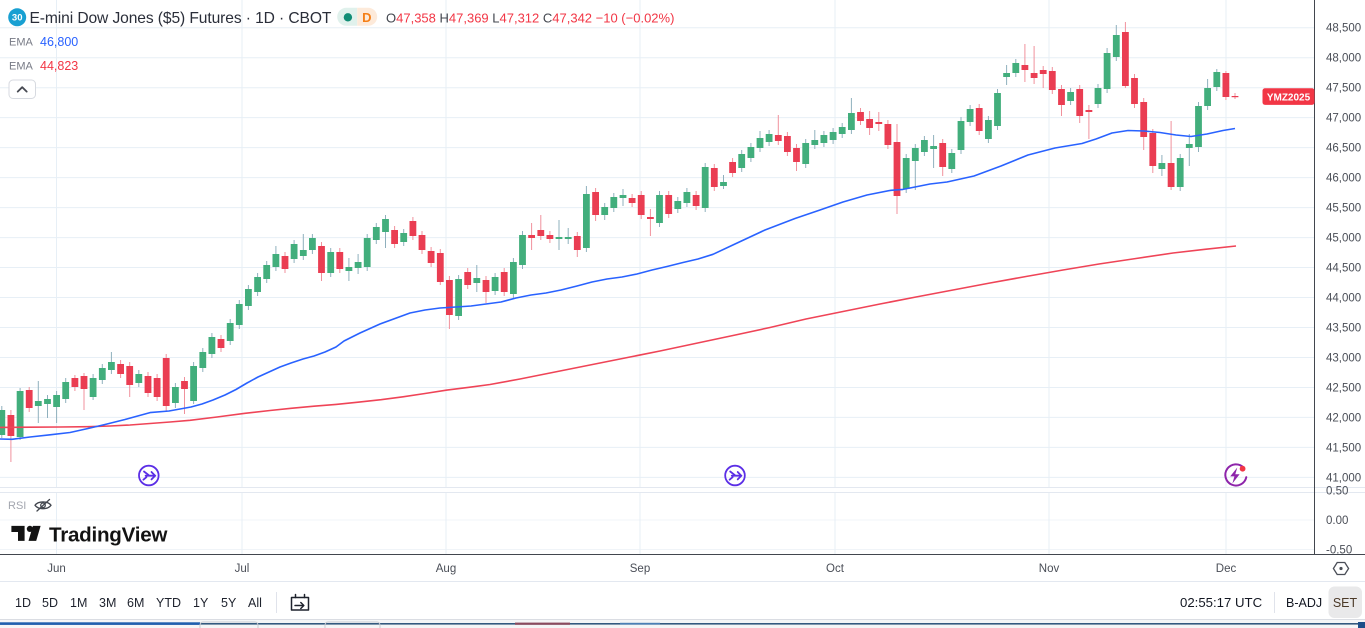 The width and height of the screenshot is (1365, 628). What do you see at coordinates (59, 42) in the screenshot?
I see `svg-text: 46,800` at bounding box center [59, 42].